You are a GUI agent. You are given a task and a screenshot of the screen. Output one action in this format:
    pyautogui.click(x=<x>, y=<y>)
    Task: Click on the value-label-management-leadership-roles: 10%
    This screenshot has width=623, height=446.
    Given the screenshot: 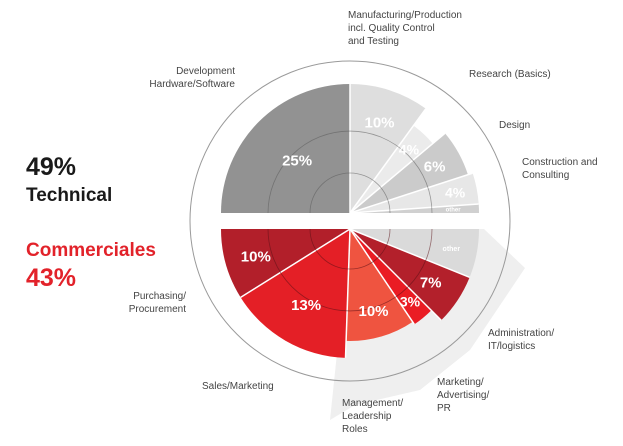 What is the action you would take?
    pyautogui.click(x=373, y=311)
    